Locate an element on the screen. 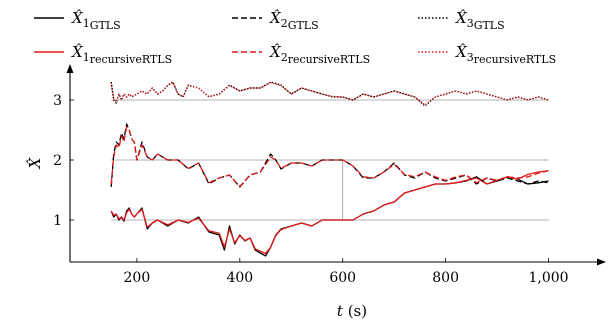 The image size is (610, 326). x-tick-label-4: 1,000 is located at coordinates (548, 278).